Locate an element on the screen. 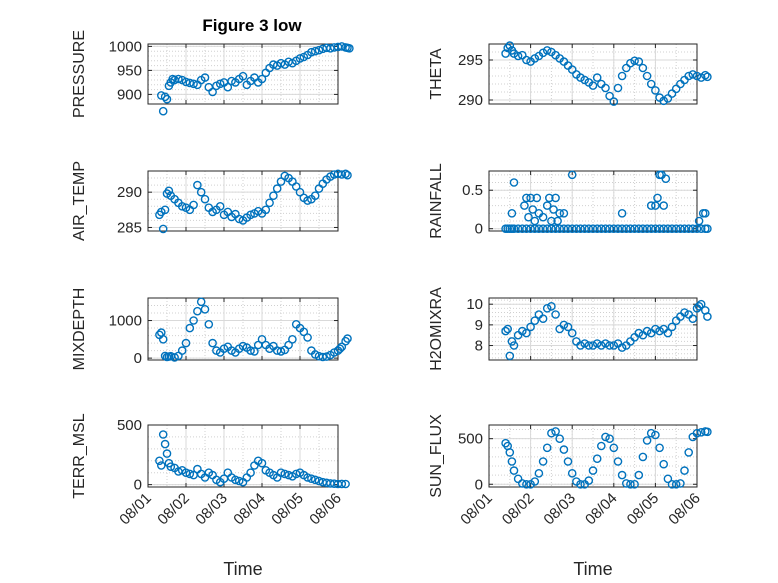 Image resolution: width=778 pixels, height=583 pixels. y-axis-label: RAINFALL is located at coordinates (436, 201).